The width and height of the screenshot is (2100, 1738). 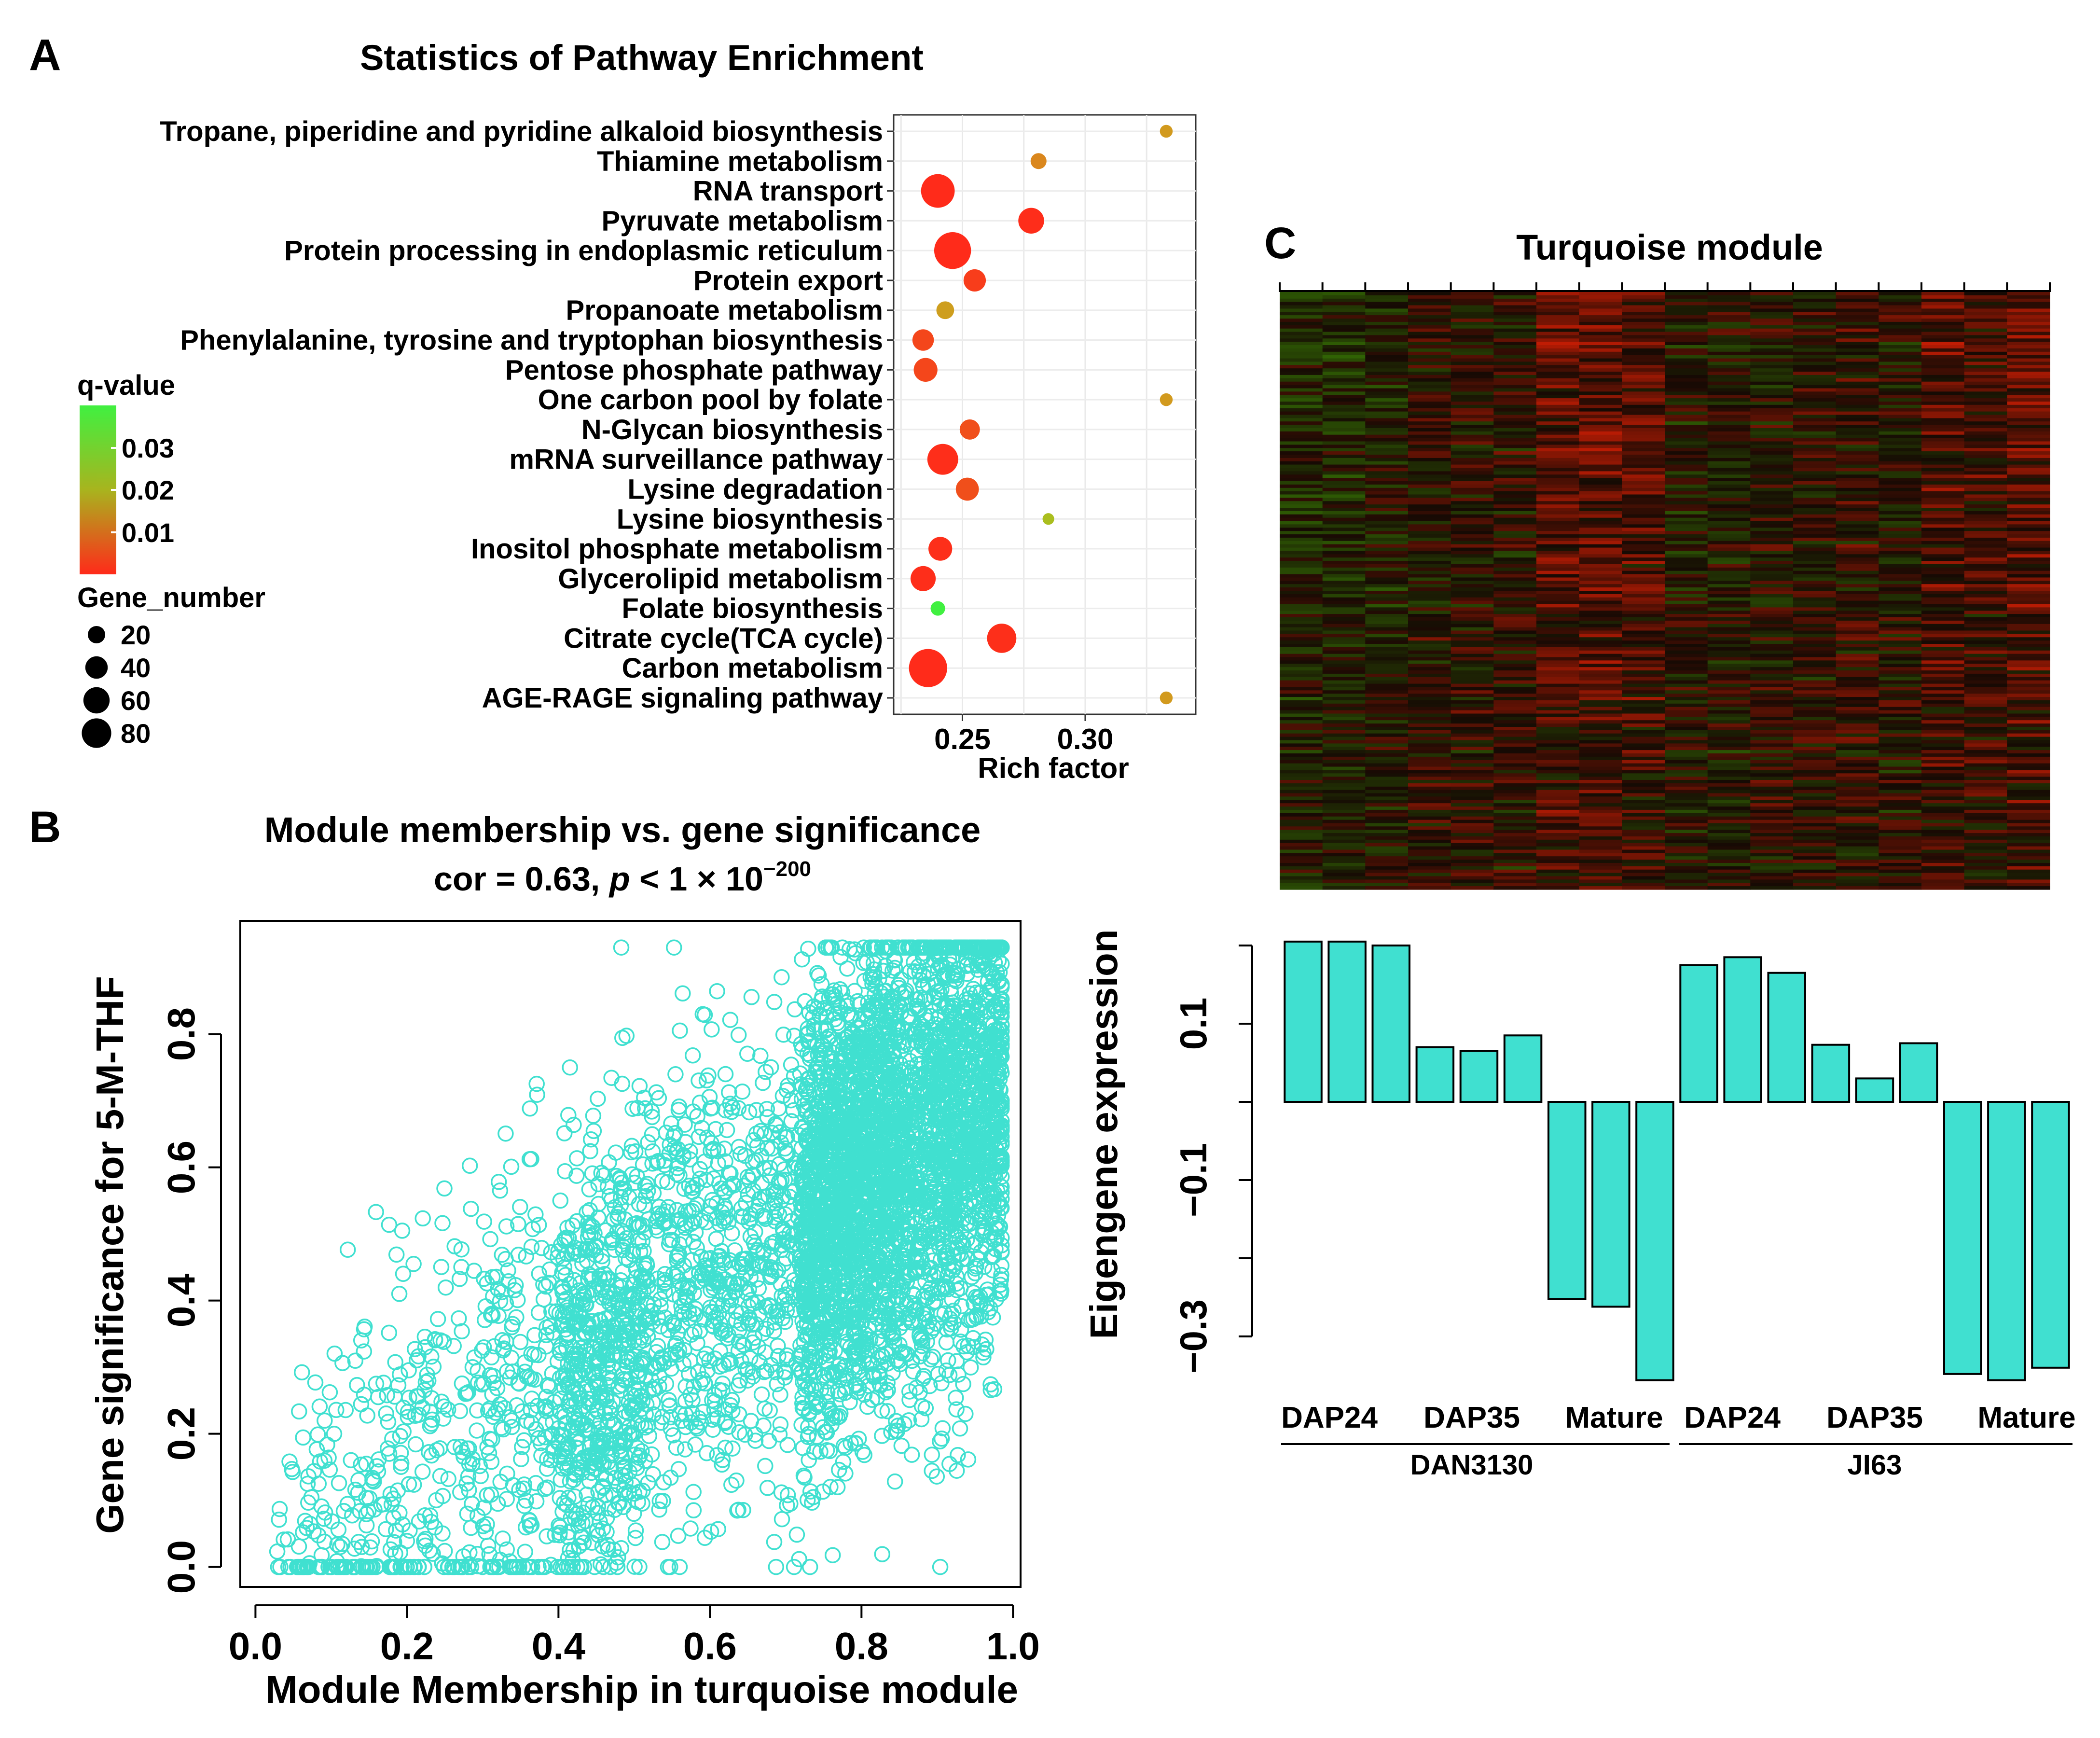 What do you see at coordinates (677, 549) in the screenshot?
I see `category-label: Inositol phosphate metabolism` at bounding box center [677, 549].